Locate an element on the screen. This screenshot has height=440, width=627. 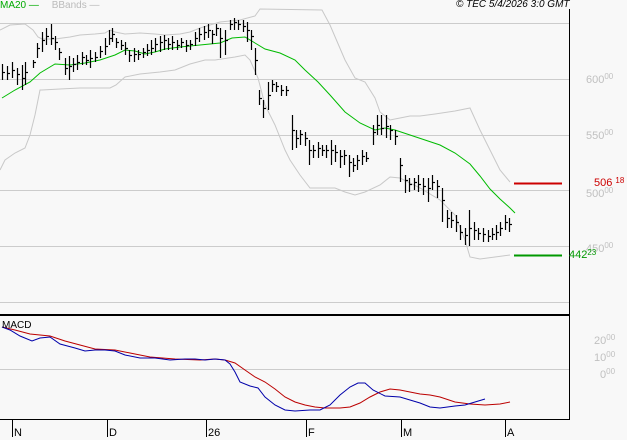
x-label-apr: A is located at coordinates (511, 433).